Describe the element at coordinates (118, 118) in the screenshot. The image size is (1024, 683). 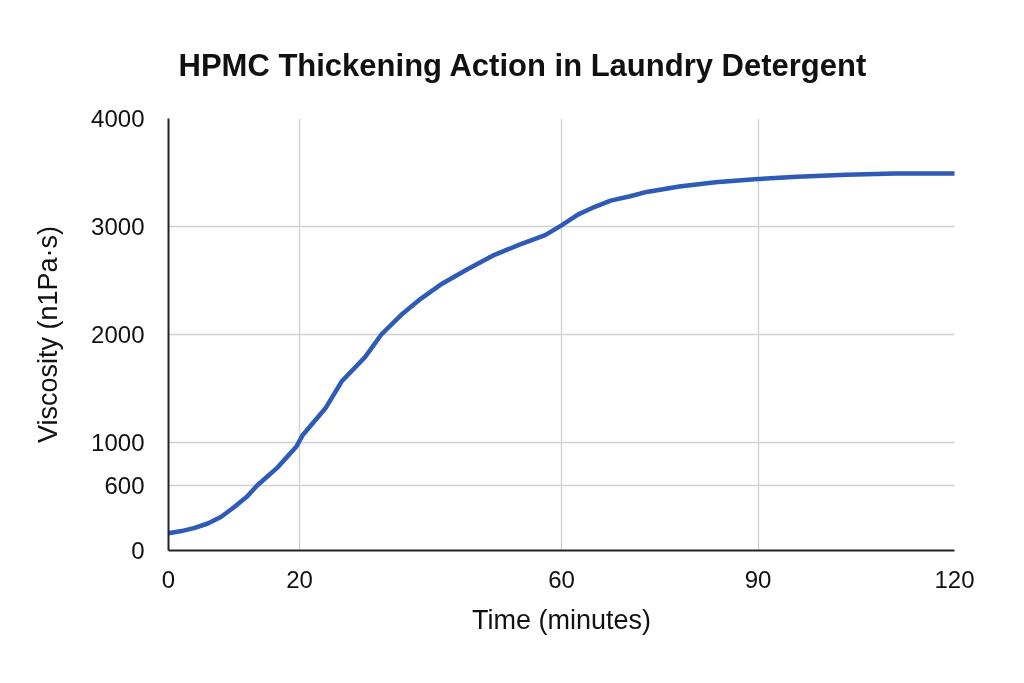
I see `y-tick-label: 4000` at that location.